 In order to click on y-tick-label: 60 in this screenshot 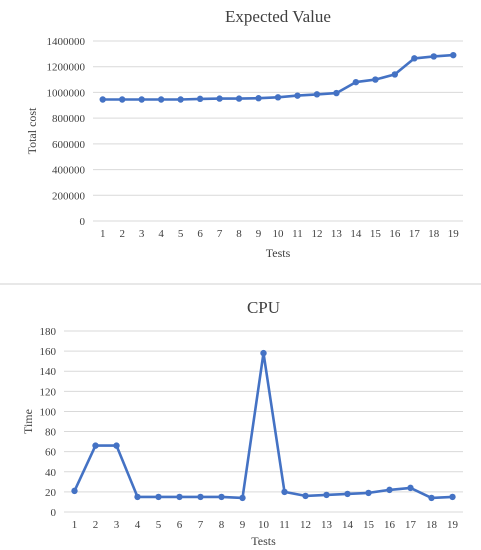, I will do `click(51, 453)`.